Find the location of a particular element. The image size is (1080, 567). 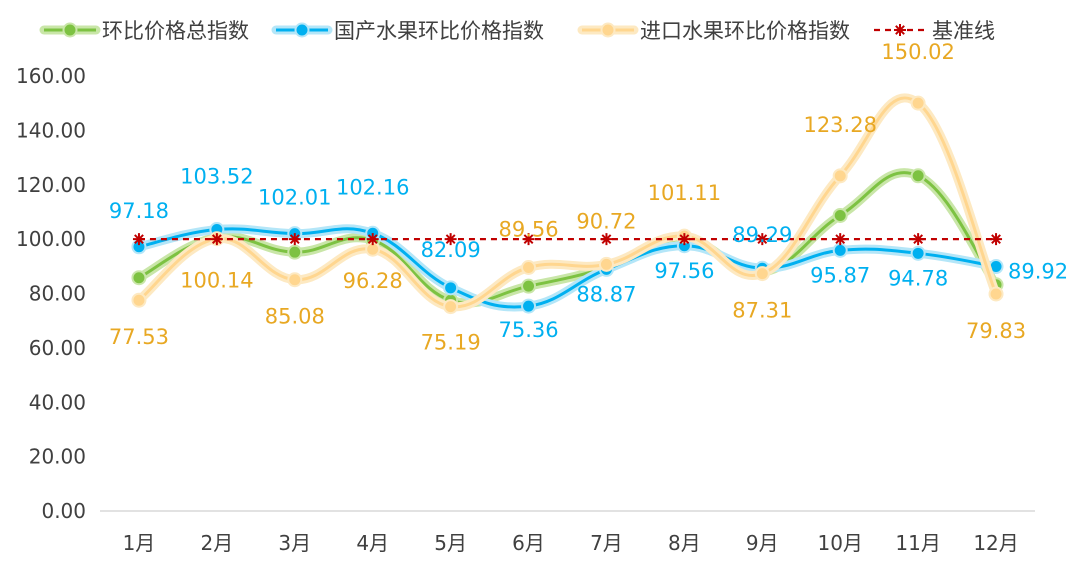

legend-item-国产水果环比价格指数: 国产水果环比价格指数 is located at coordinates (407, 31).